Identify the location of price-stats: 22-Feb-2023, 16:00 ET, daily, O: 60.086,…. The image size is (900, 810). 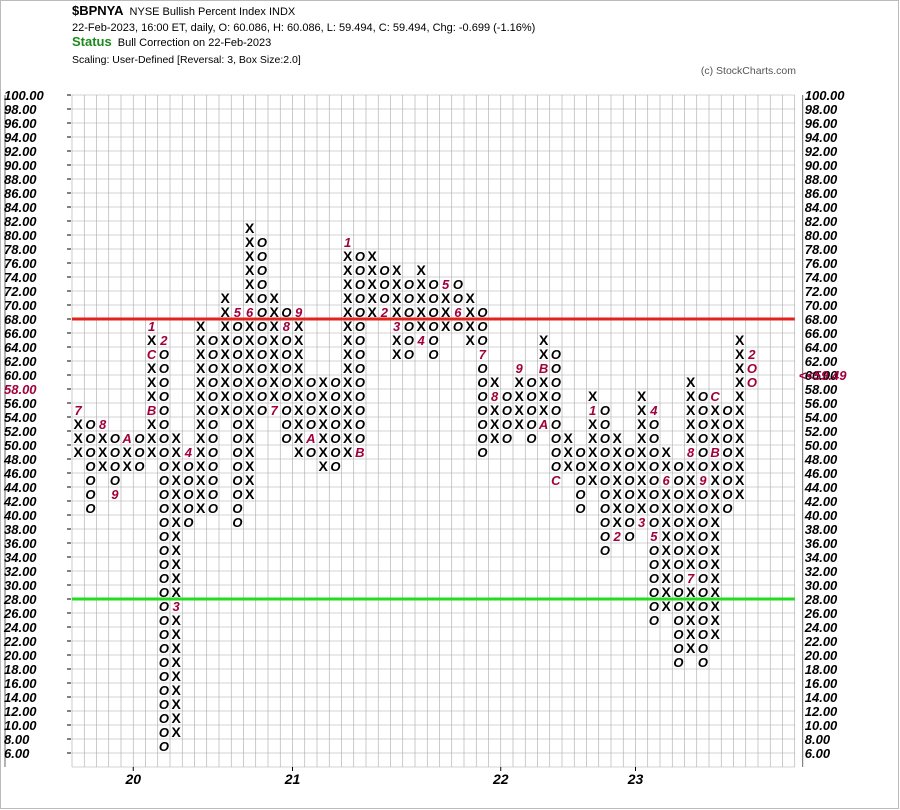
(304, 28).